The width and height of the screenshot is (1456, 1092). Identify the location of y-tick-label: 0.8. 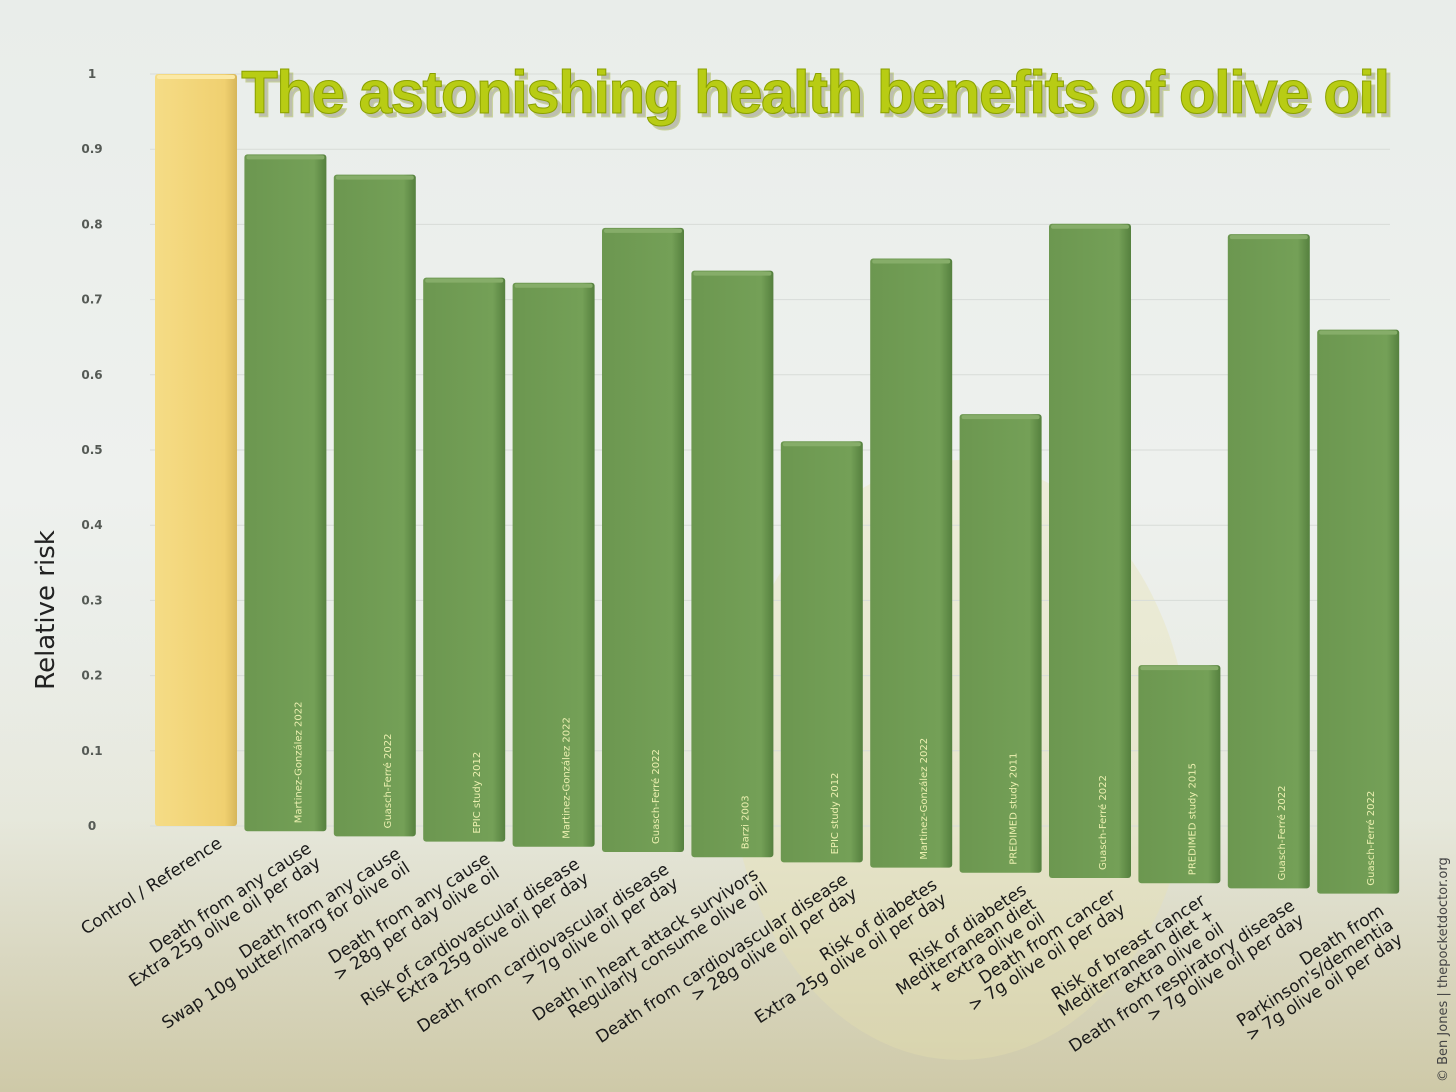
(91, 224).